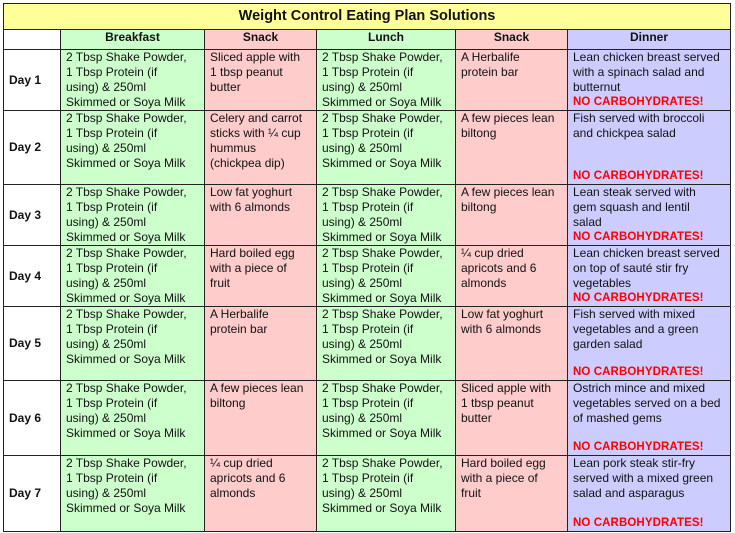  Describe the element at coordinates (32, 39) in the screenshot. I see `header-day` at that location.